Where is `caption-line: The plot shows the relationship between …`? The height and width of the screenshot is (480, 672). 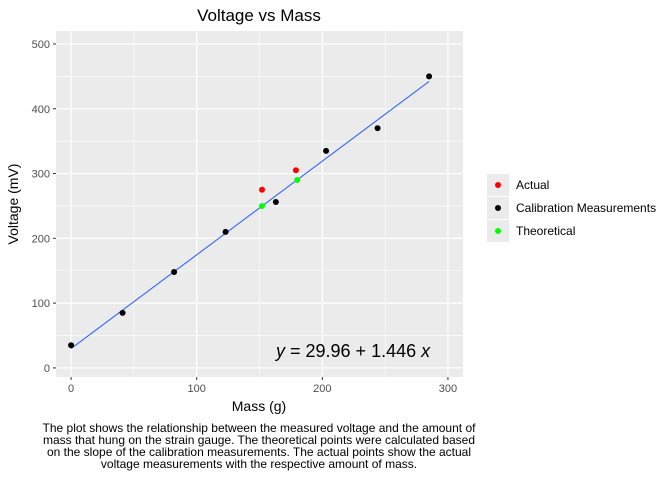
caption-line: The plot shows the relationship between … is located at coordinates (259, 428).